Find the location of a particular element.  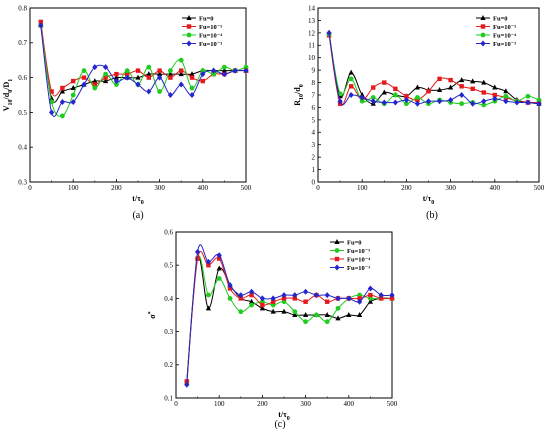

y-tick-label: 0.6 is located at coordinates (22, 78).